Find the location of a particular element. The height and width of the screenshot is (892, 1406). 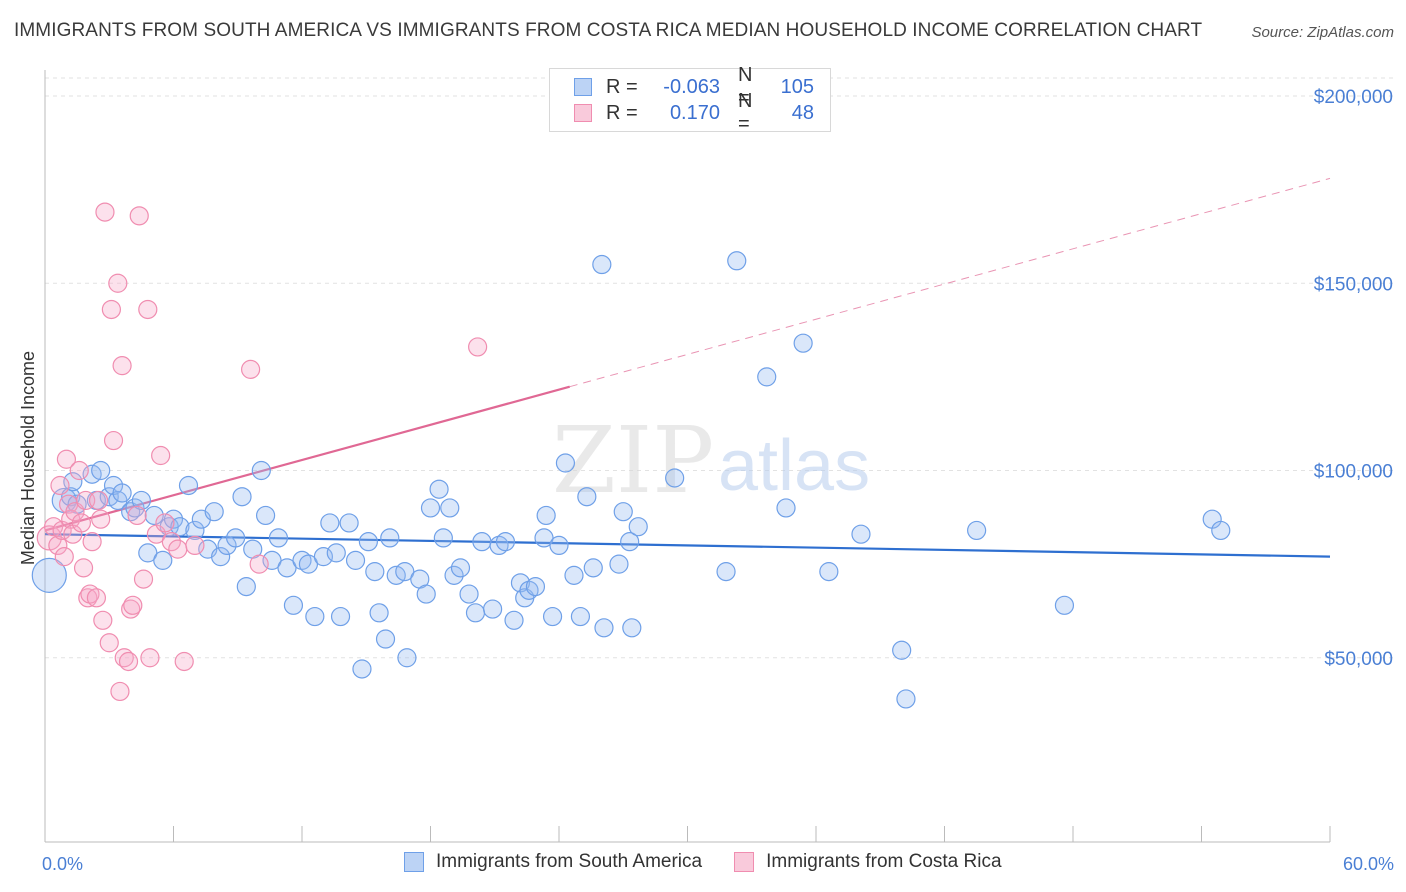

legend-r-value: 0.170 is located at coordinates (694, 112).